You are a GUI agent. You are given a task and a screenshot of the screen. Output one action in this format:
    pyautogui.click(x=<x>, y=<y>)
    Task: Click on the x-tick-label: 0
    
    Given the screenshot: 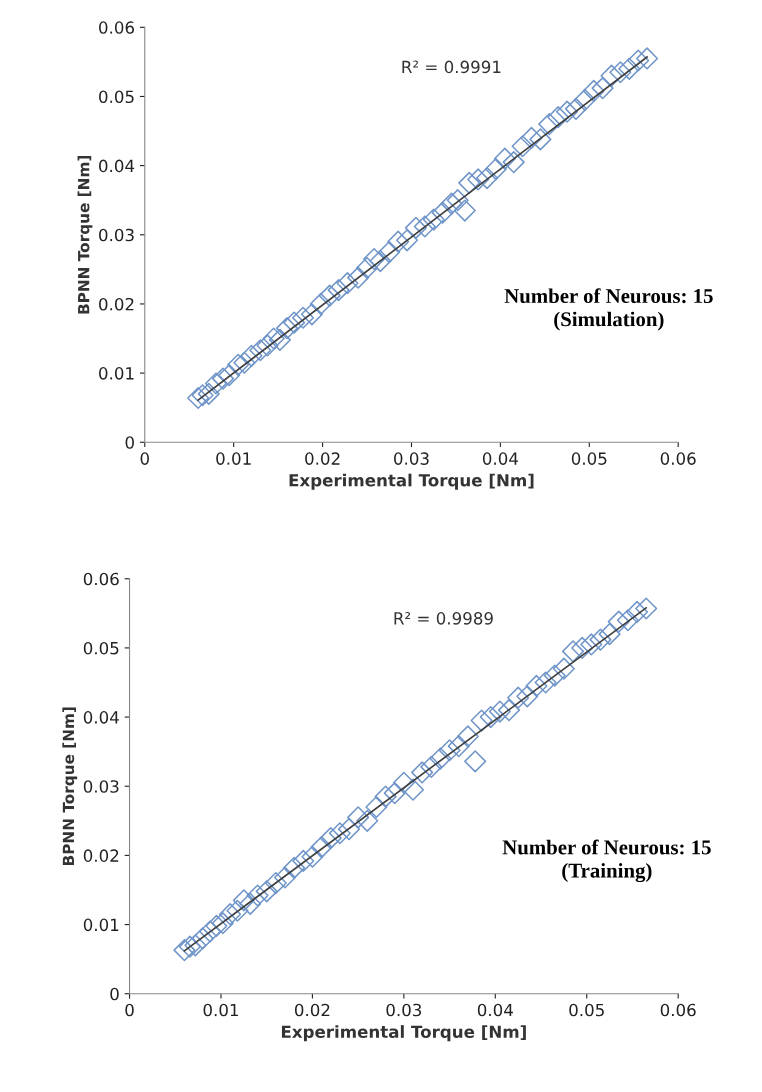 What is the action you would take?
    pyautogui.click(x=144, y=458)
    